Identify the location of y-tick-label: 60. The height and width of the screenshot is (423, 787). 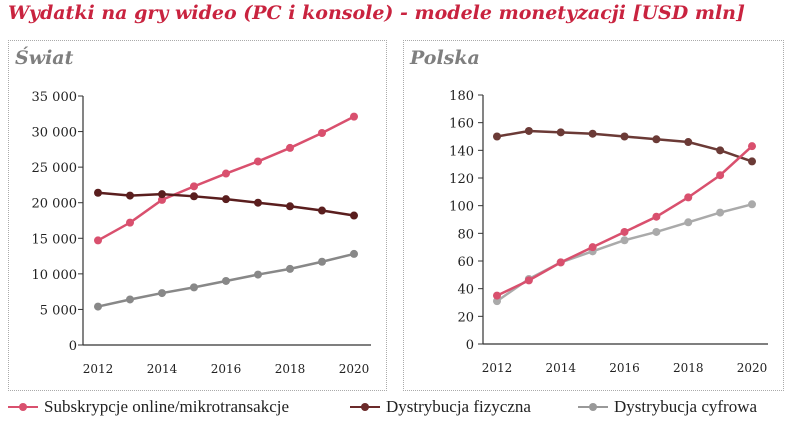
(465, 262).